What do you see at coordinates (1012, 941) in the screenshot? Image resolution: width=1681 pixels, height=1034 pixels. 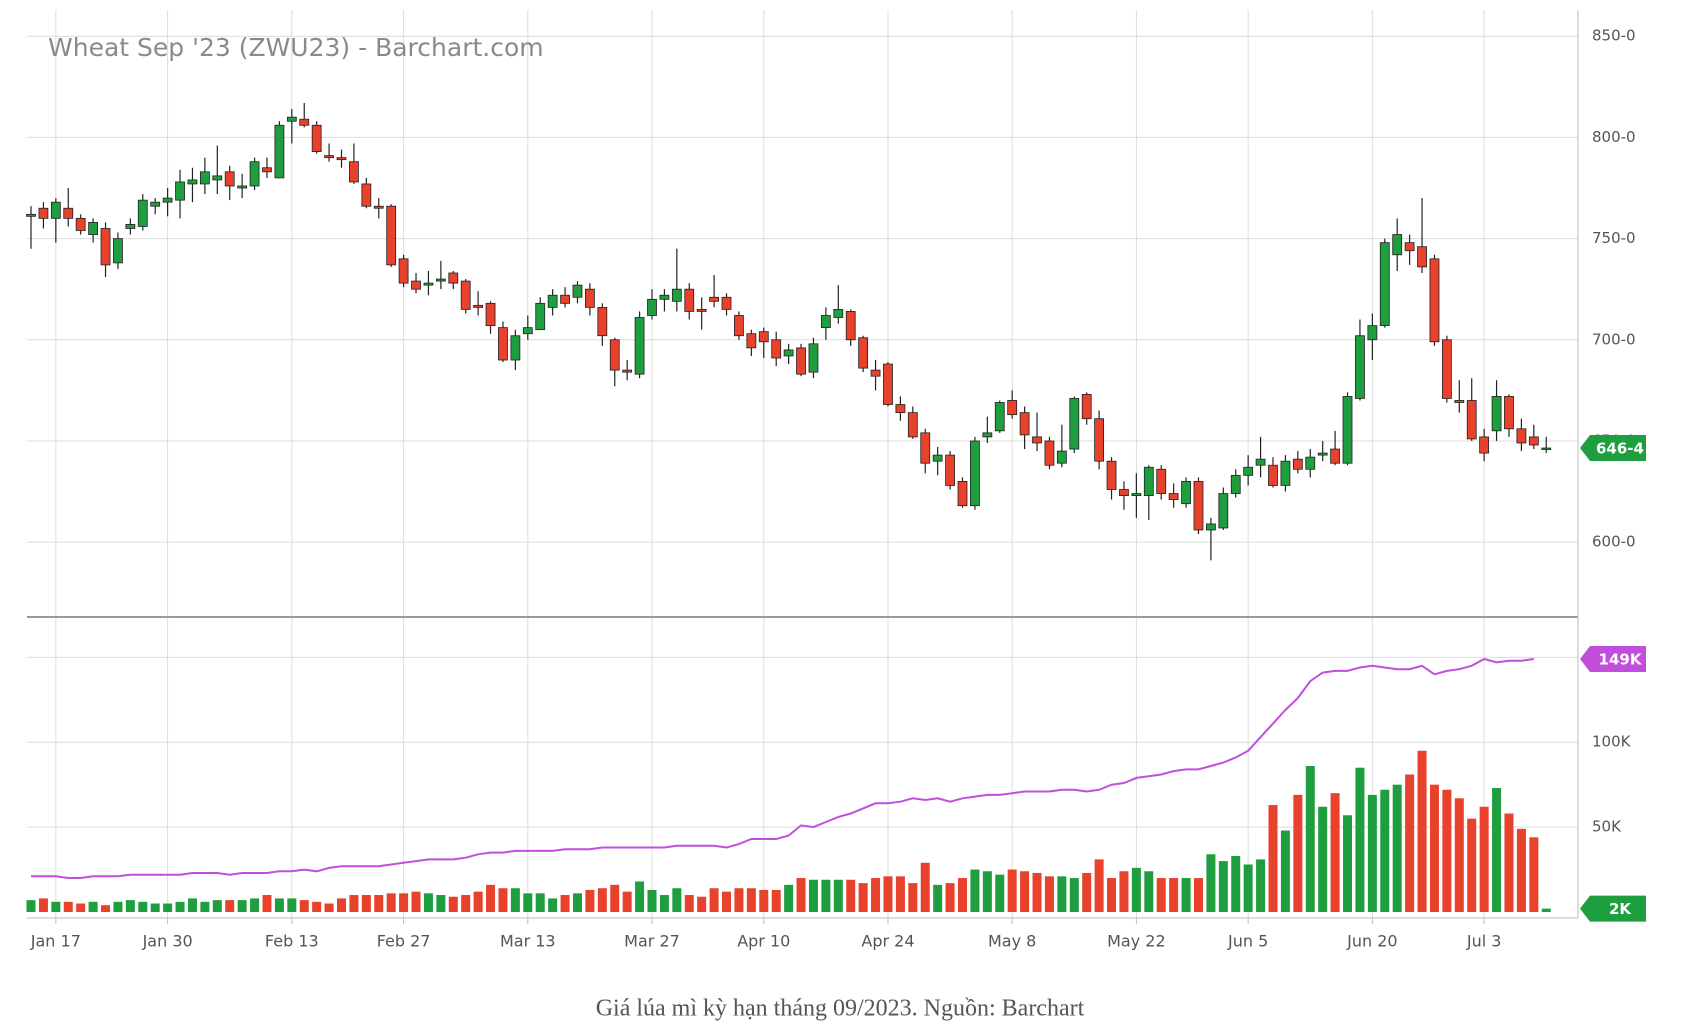 I see `x-tick-label: May 8` at bounding box center [1012, 941].